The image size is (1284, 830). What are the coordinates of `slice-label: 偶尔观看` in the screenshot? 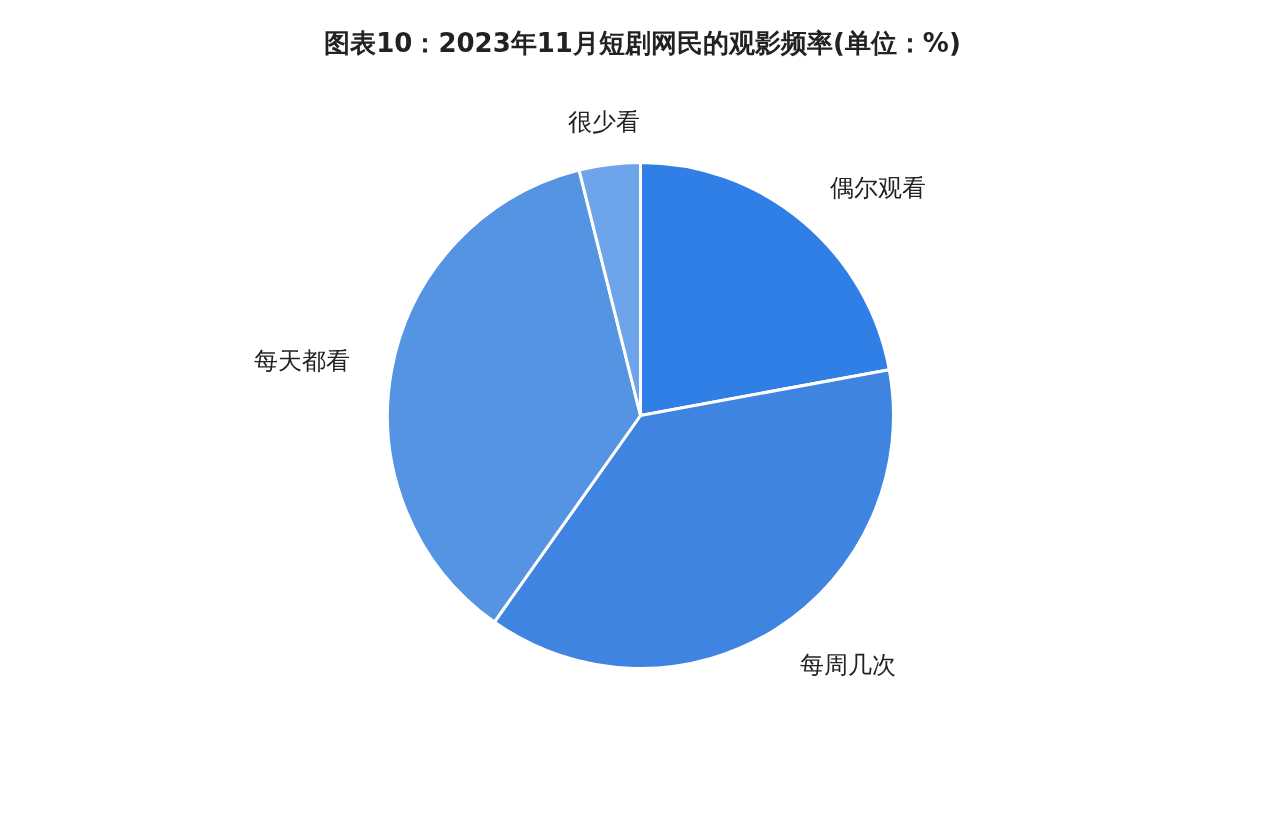 It's located at (877, 188).